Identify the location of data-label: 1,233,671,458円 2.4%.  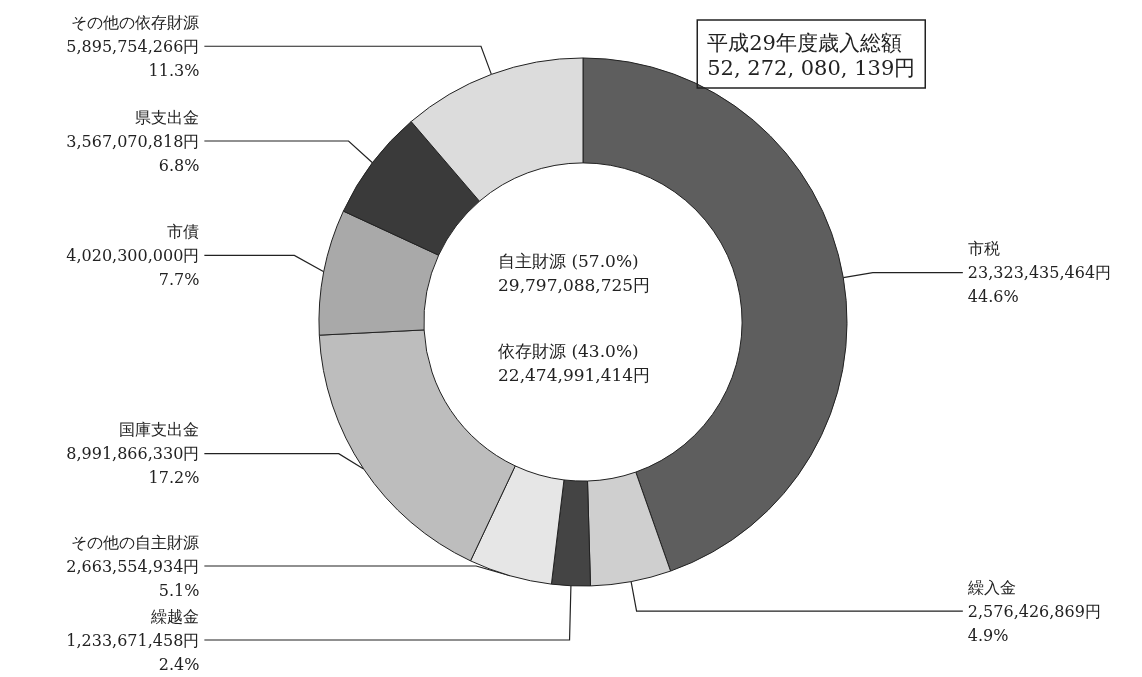
(133, 652).